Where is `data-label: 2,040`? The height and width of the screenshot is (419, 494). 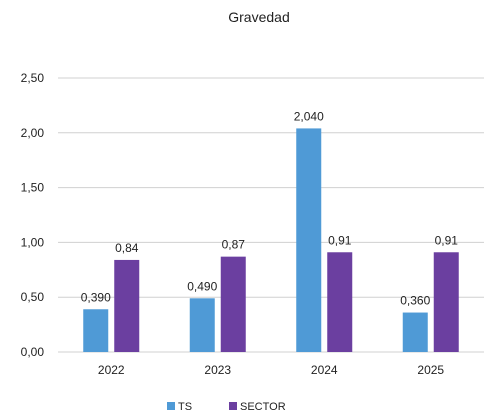
data-label: 2,040 is located at coordinates (309, 116).